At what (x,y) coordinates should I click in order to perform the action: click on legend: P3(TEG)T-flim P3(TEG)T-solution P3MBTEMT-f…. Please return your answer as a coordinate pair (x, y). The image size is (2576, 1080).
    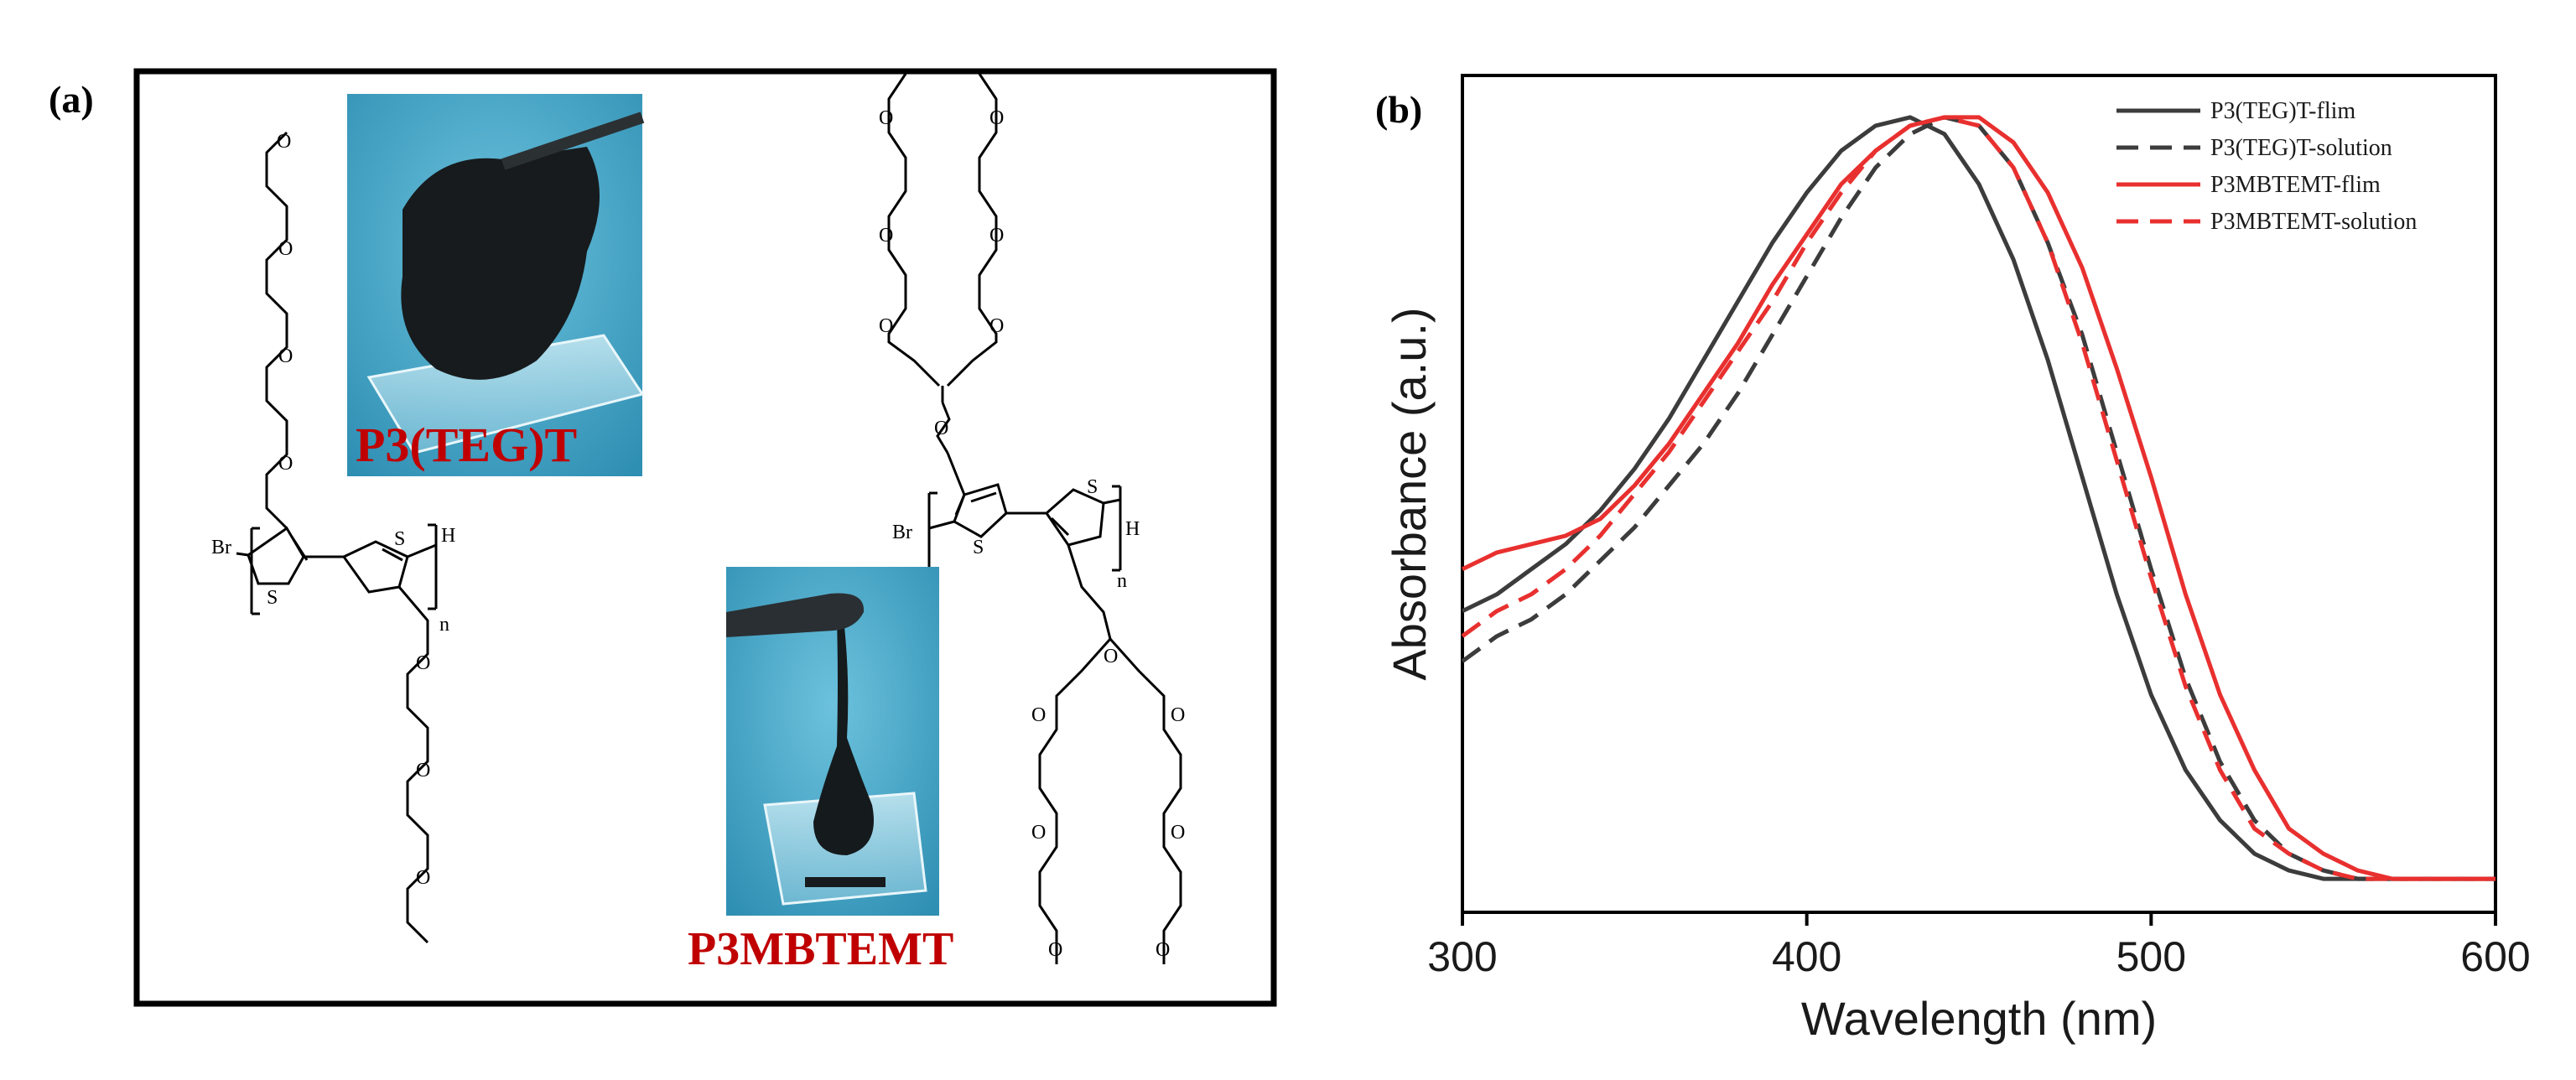
    Looking at the image, I should click on (2266, 166).